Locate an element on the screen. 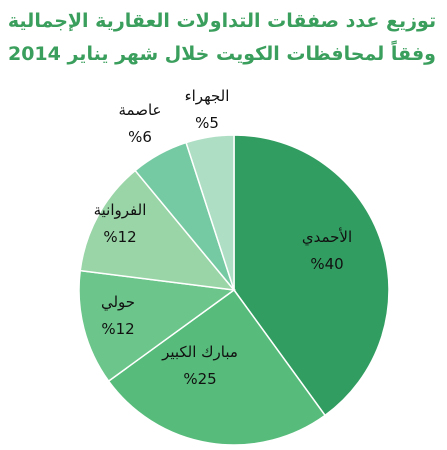 The image size is (447, 450). slice-label: الجهراء is located at coordinates (207, 96).